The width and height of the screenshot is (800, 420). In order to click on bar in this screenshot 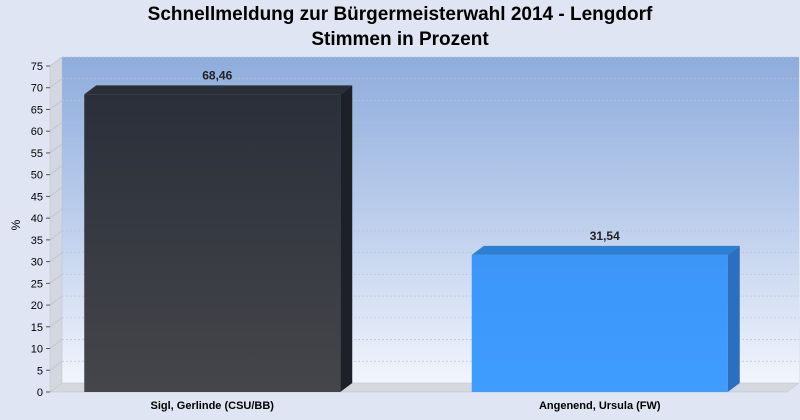, I will do `click(605, 318)`.